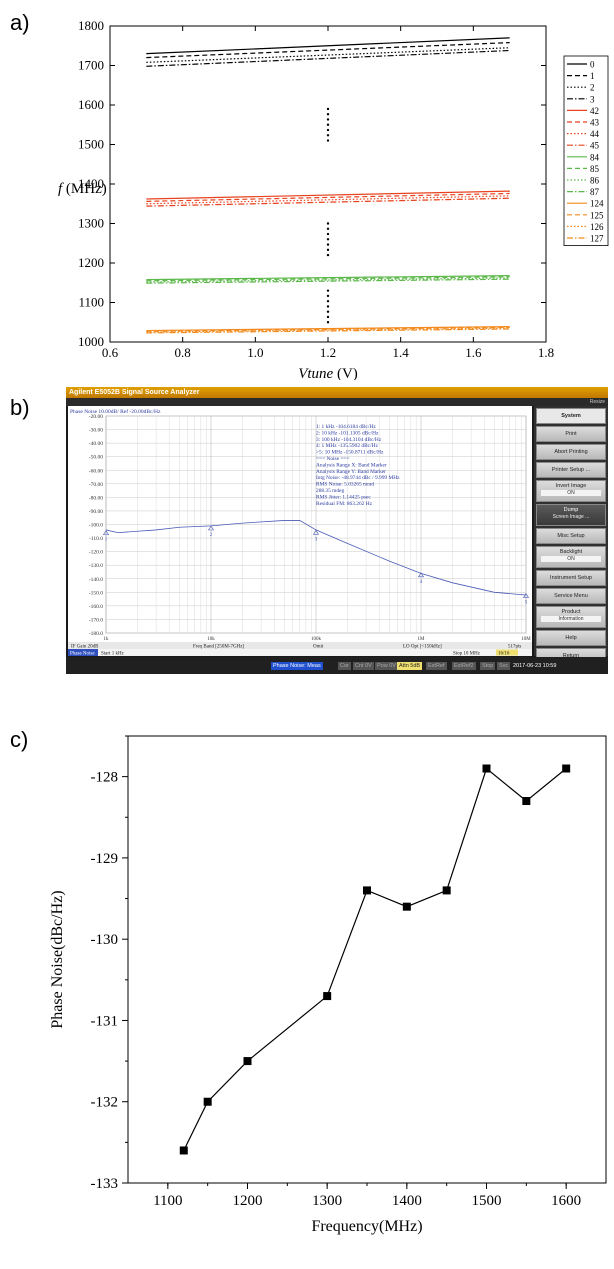 This screenshot has width=614, height=1269. What do you see at coordinates (526, 639) in the screenshot?
I see `x-decade-label: 10M` at bounding box center [526, 639].